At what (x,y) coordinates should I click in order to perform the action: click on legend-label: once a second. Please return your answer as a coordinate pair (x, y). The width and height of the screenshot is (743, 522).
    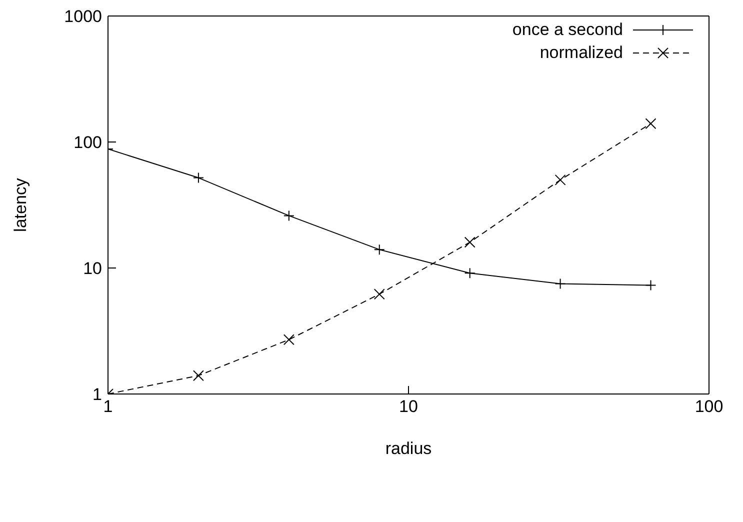
    Looking at the image, I should click on (567, 30).